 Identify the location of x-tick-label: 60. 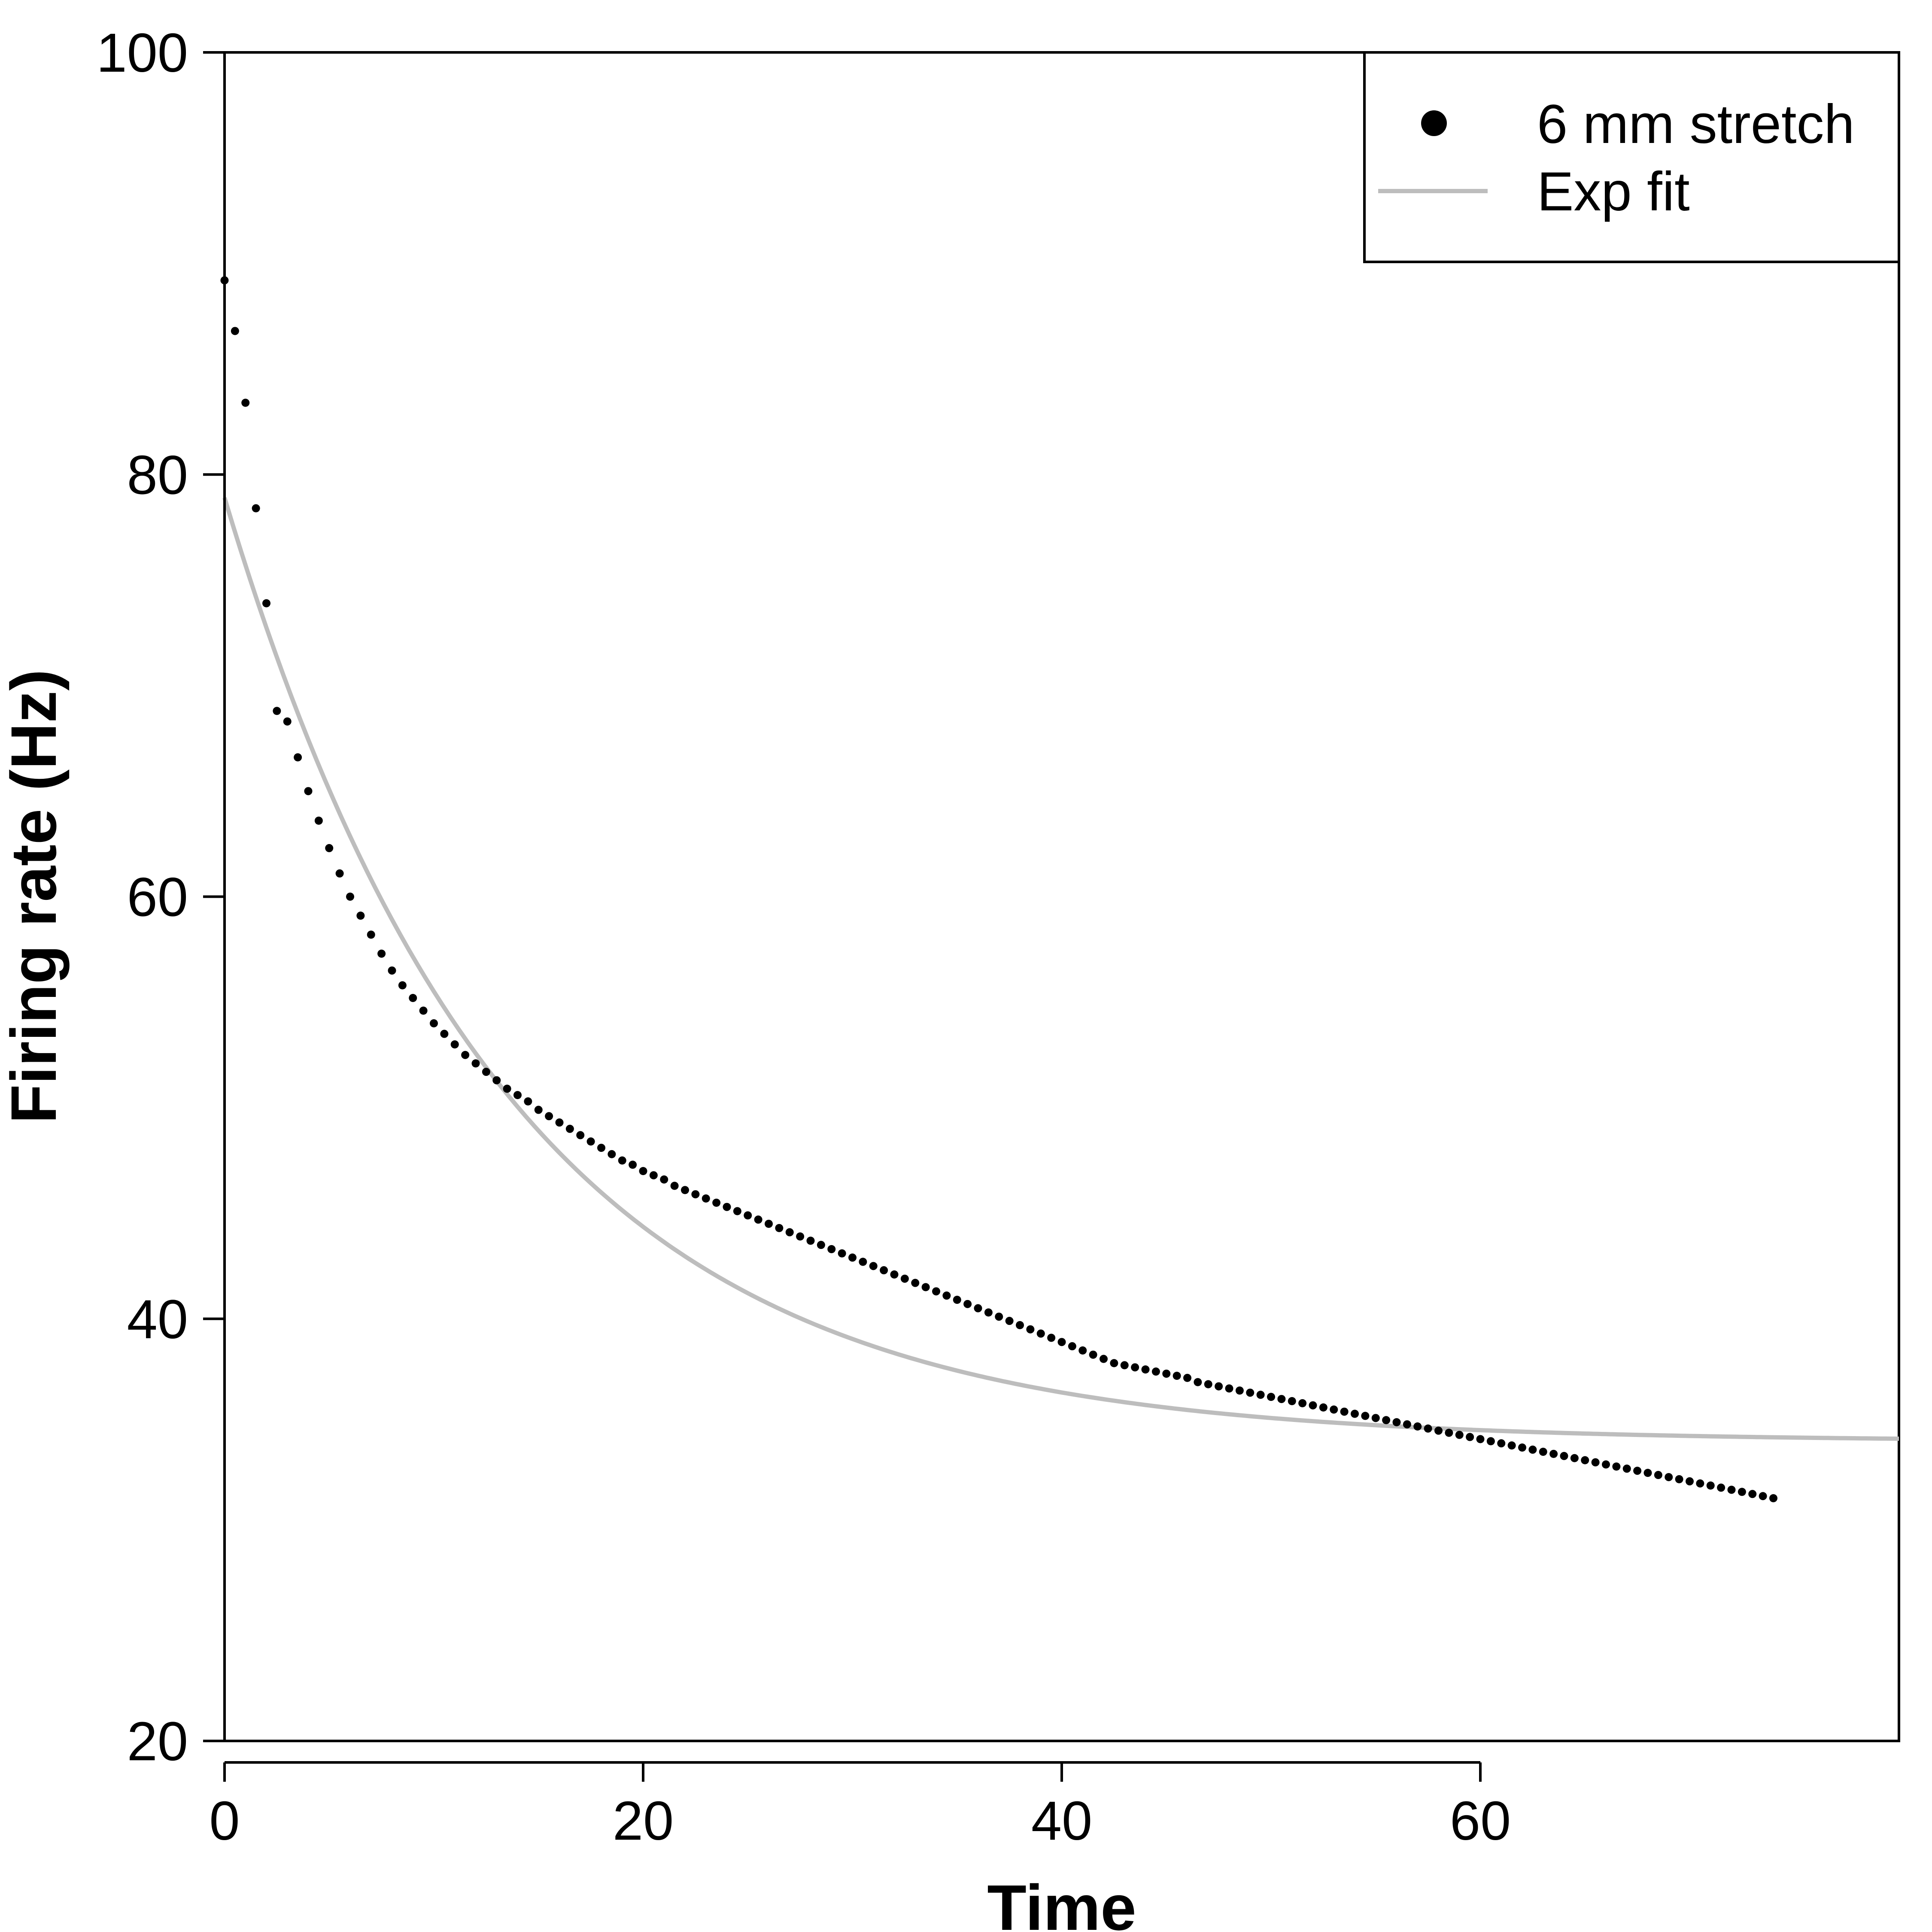
(1481, 1821).